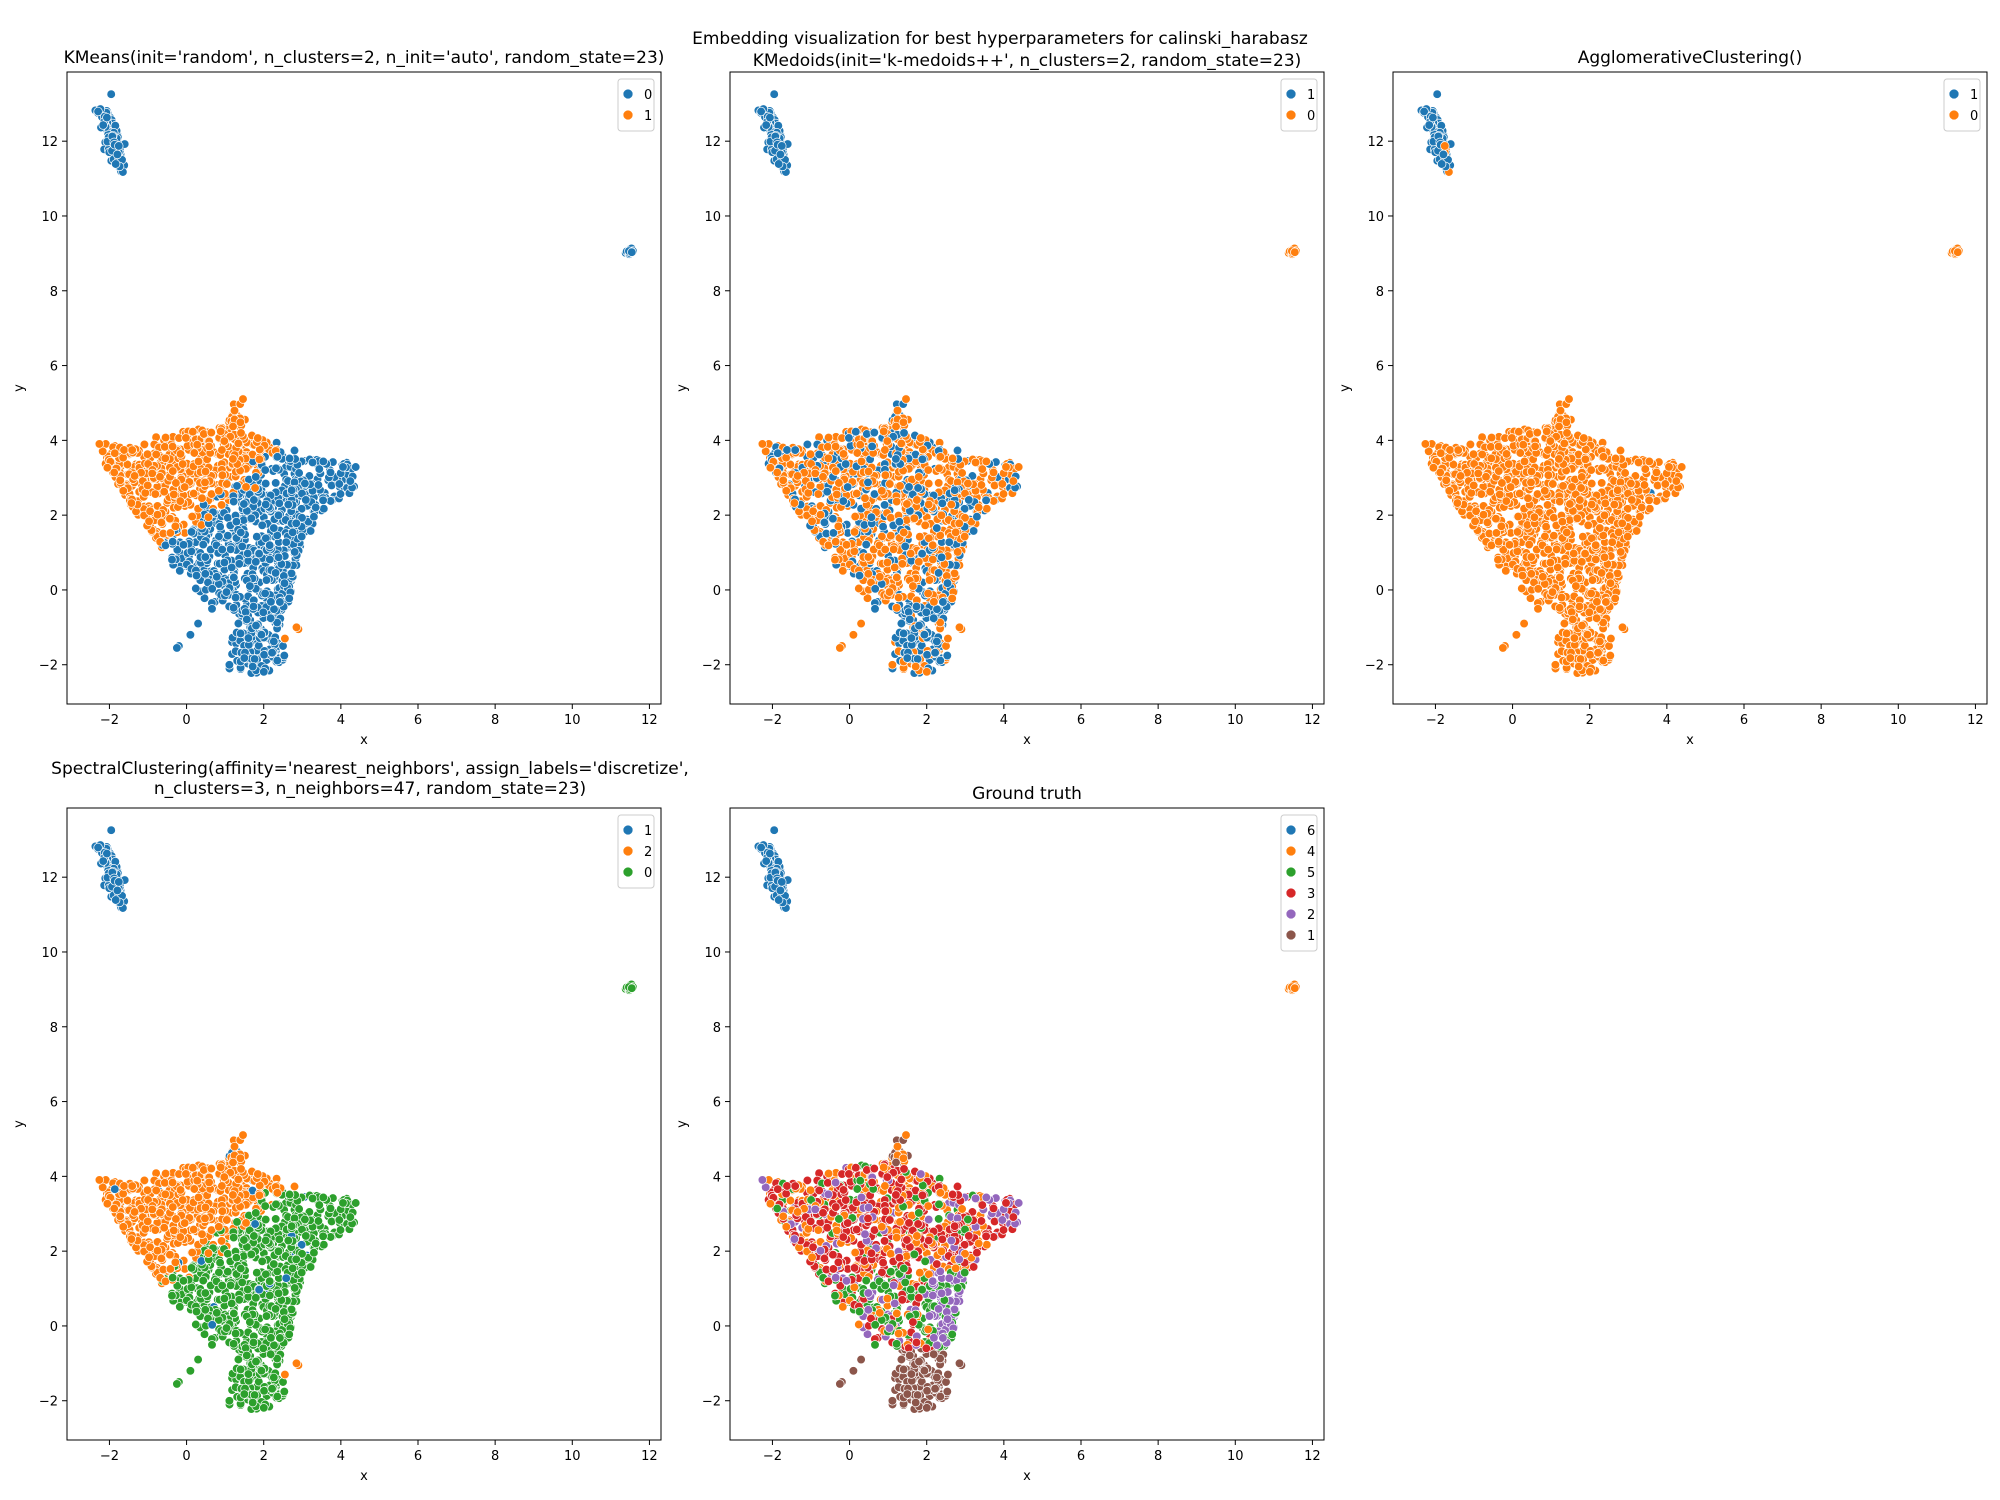 The width and height of the screenshot is (2000, 1500). I want to click on y-tick-label: −2, so click(711, 666).